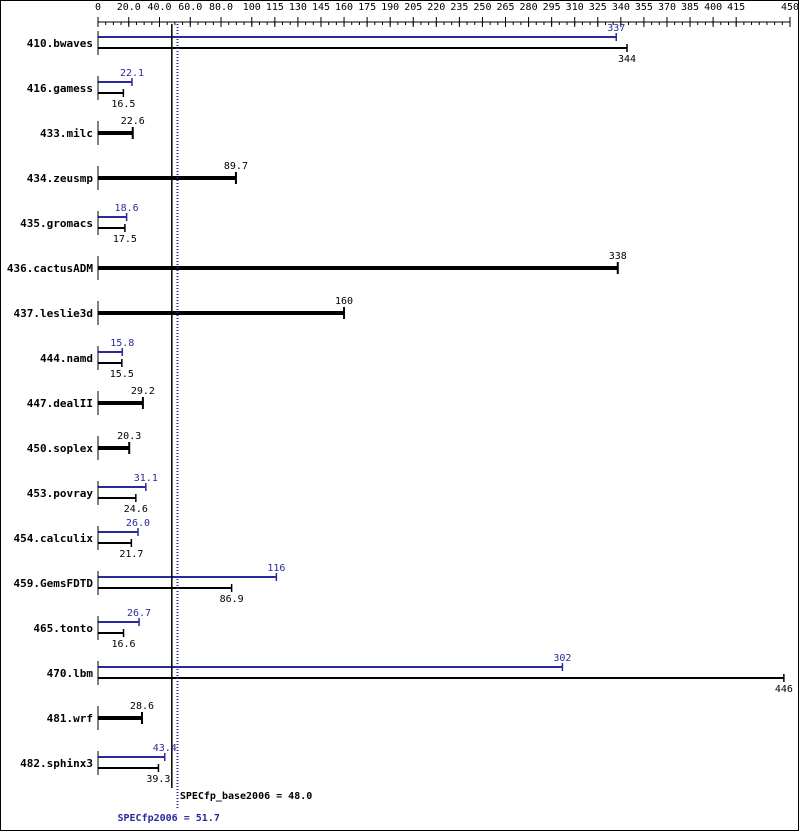 This screenshot has height=831, width=799. I want to click on category-label: 436.cactusADM, so click(50, 268).